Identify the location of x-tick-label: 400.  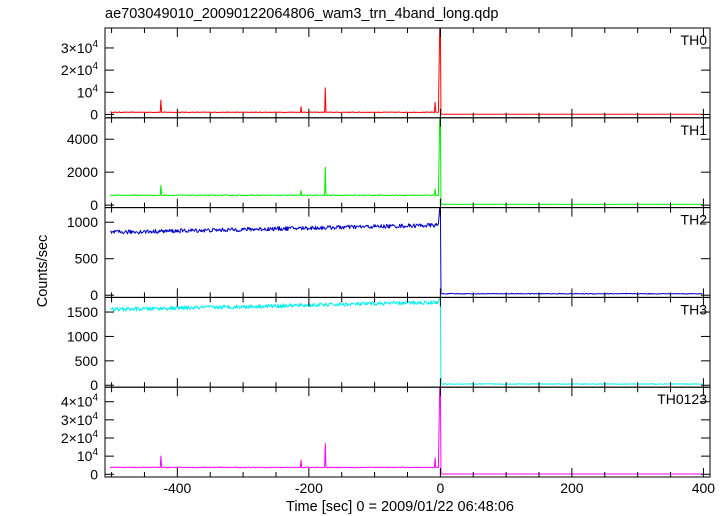
(704, 488).